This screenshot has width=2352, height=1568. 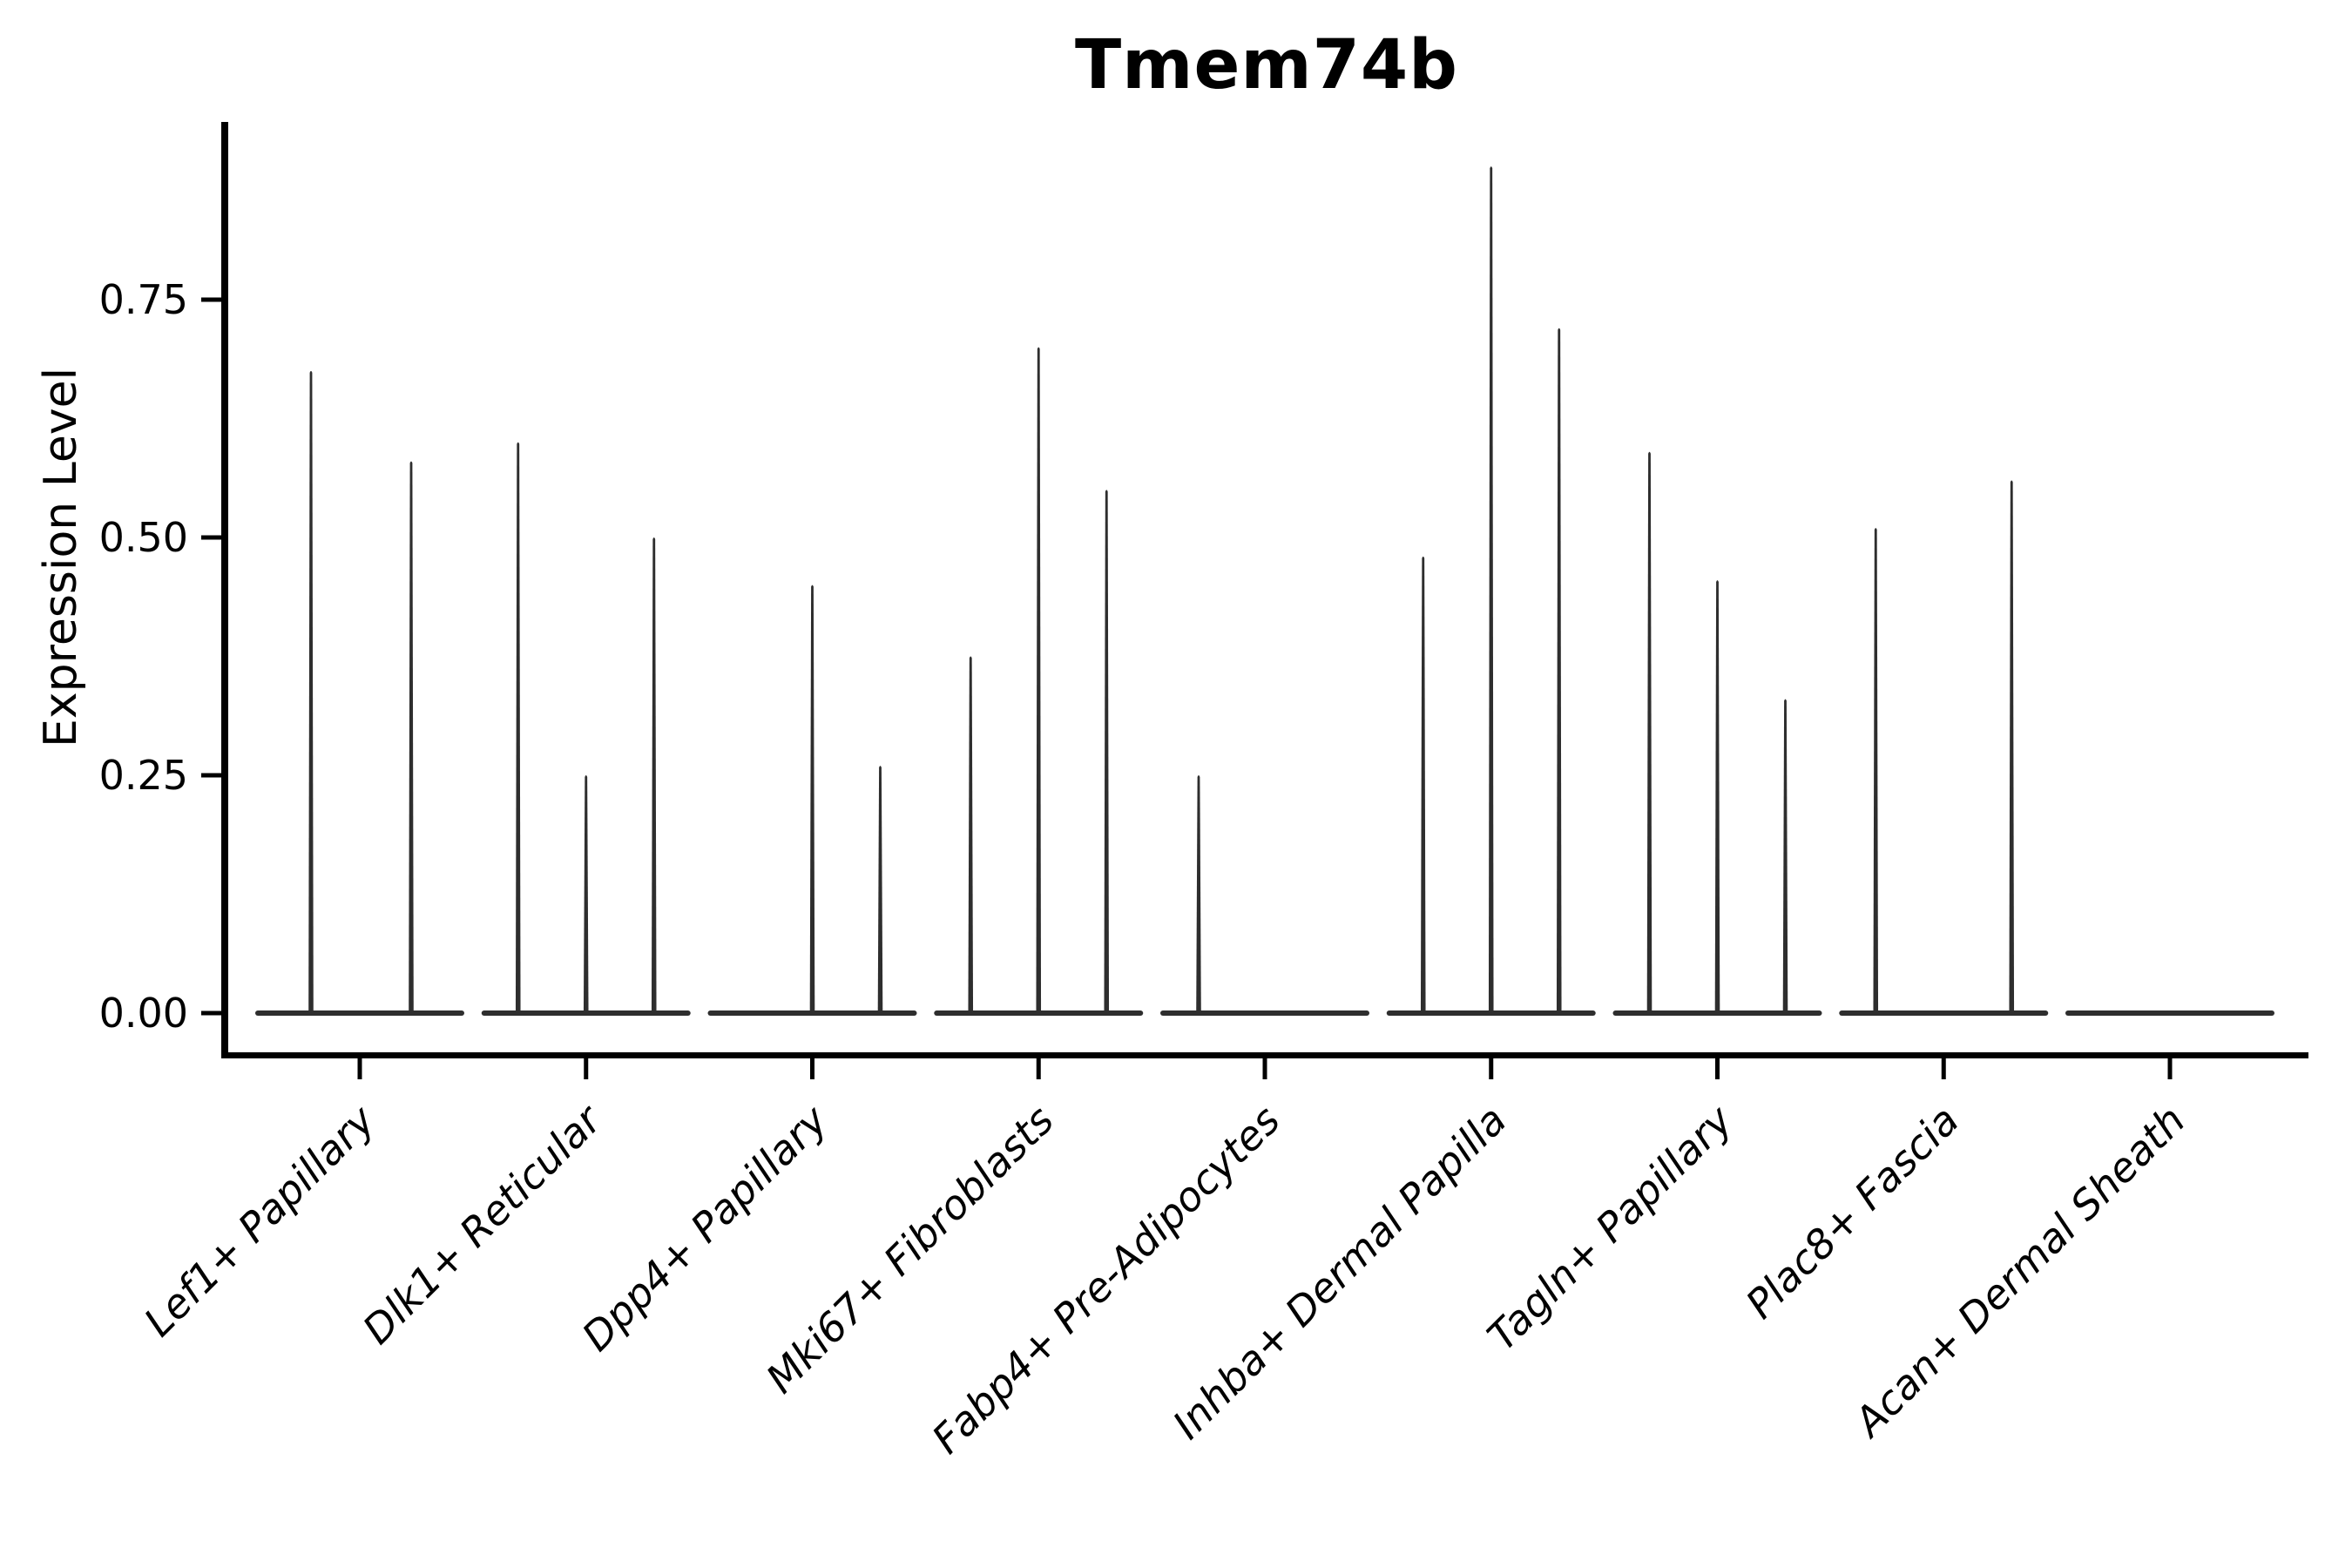 I want to click on x-tick-label: Tagln+ Papillary, so click(x=1610, y=1228).